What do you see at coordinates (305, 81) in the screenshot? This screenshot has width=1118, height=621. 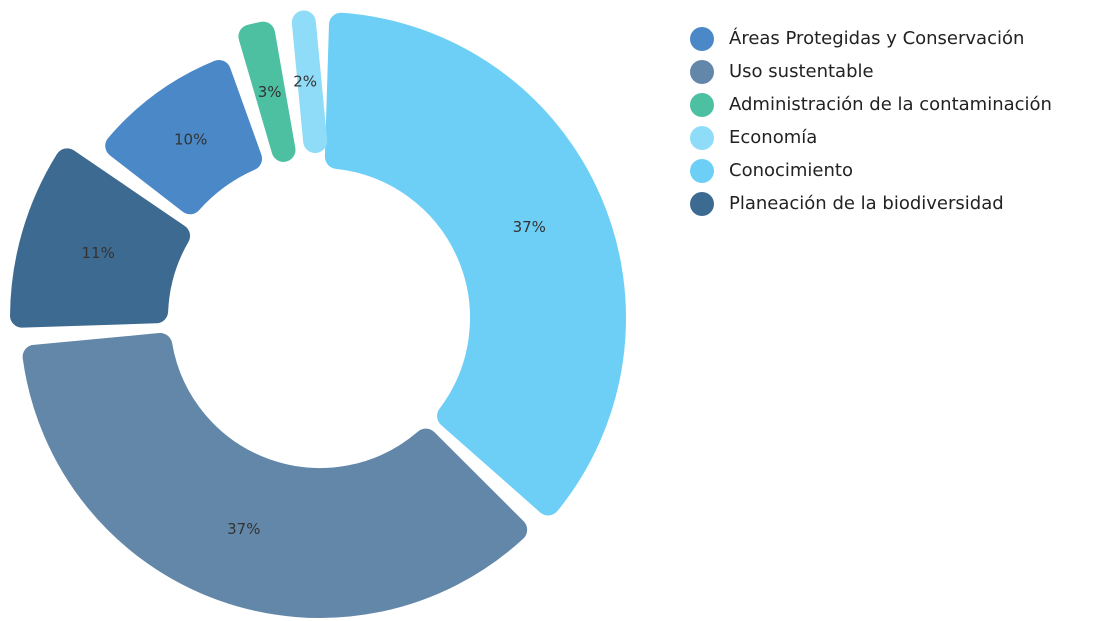 I see `slice-label: 2%` at bounding box center [305, 81].